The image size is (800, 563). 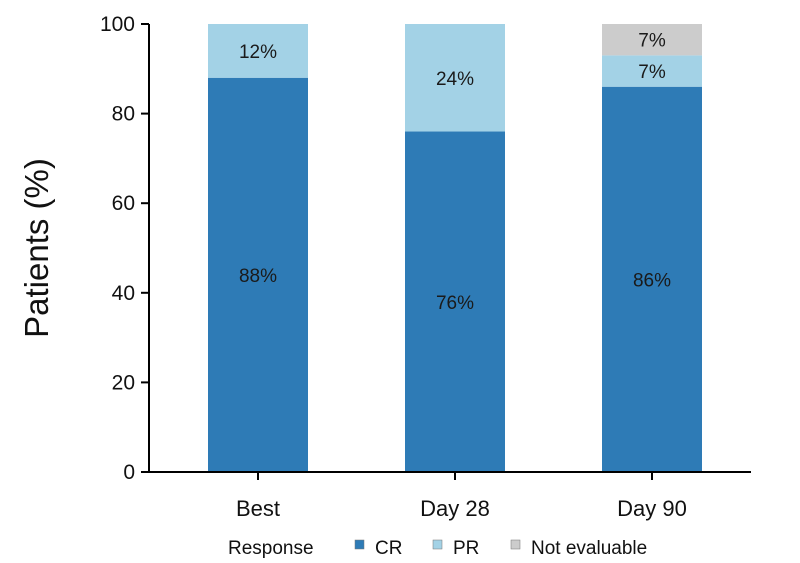 I want to click on legend-title: Response, so click(x=271, y=548).